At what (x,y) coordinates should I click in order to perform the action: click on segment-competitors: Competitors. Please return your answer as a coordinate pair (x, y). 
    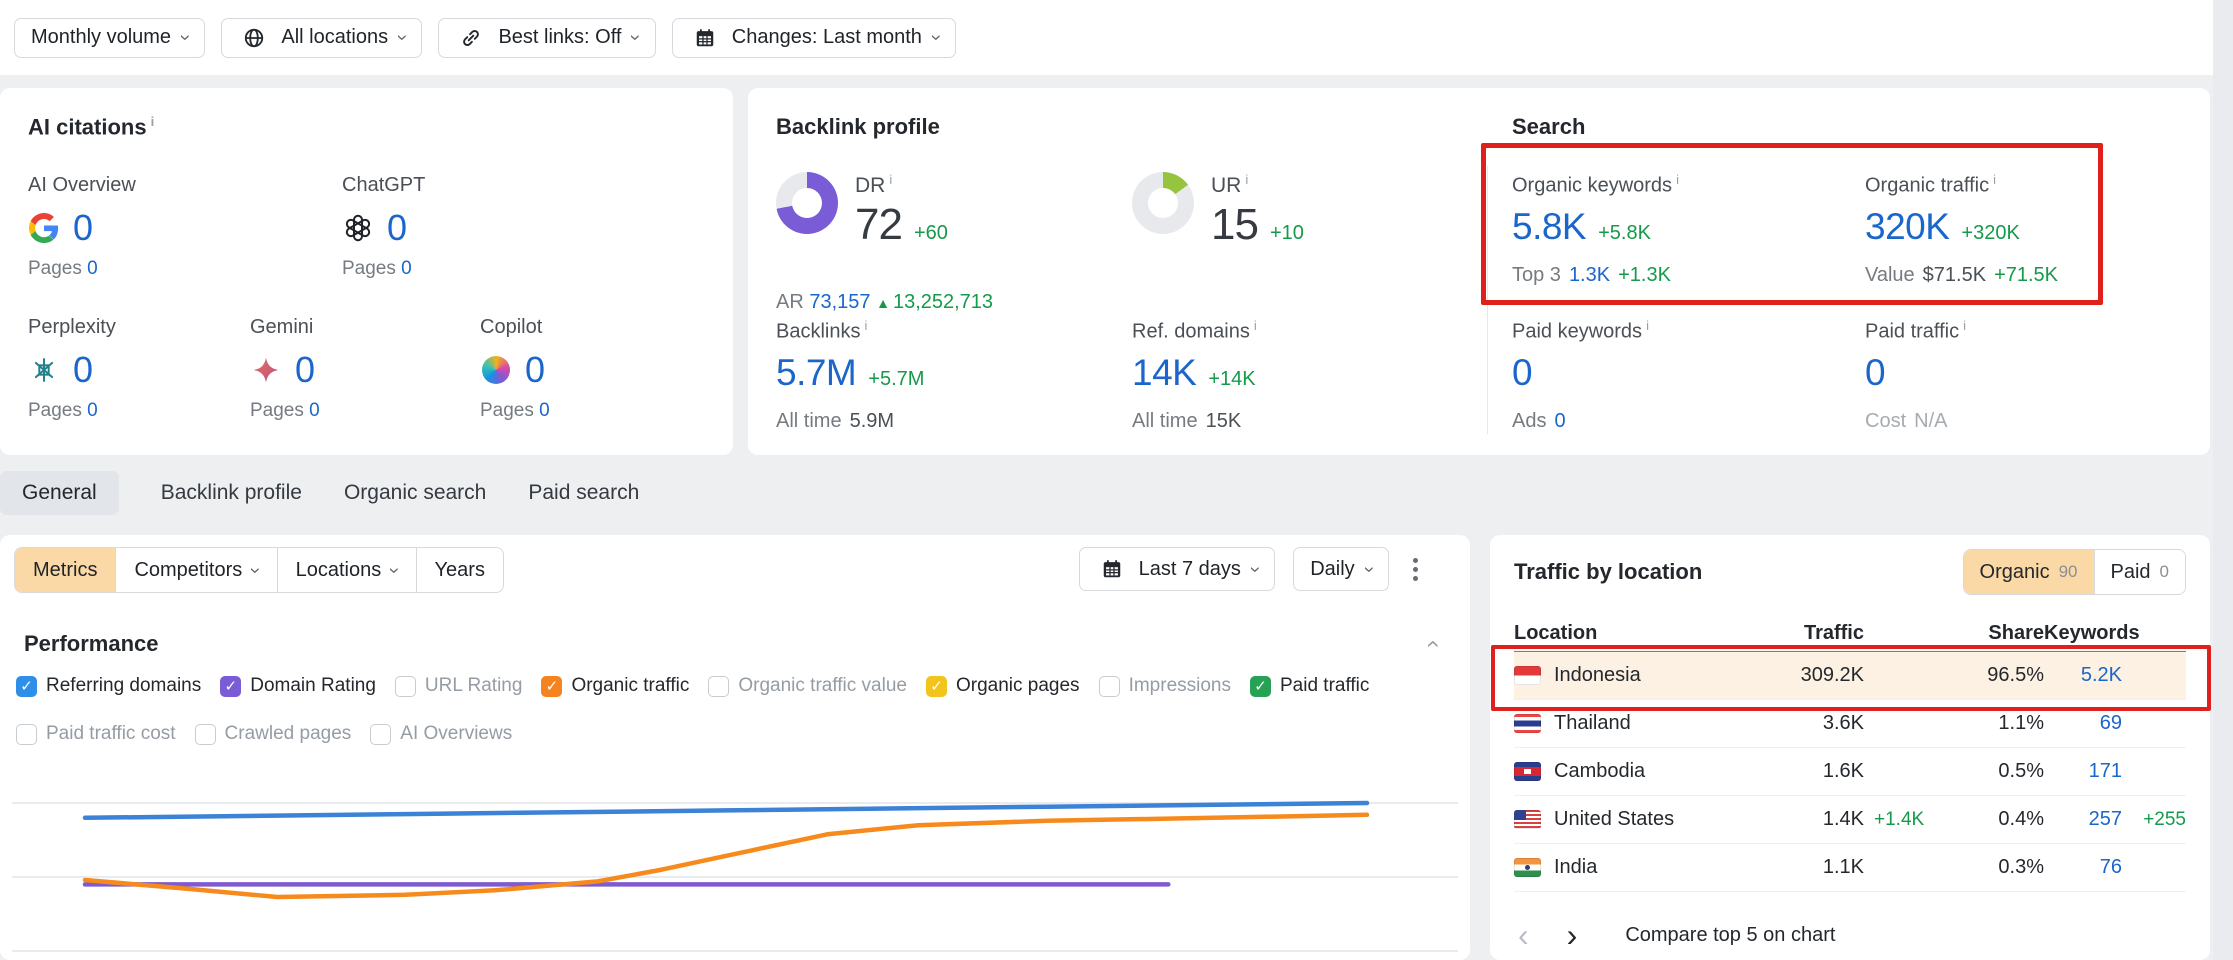
    Looking at the image, I should click on (195, 570).